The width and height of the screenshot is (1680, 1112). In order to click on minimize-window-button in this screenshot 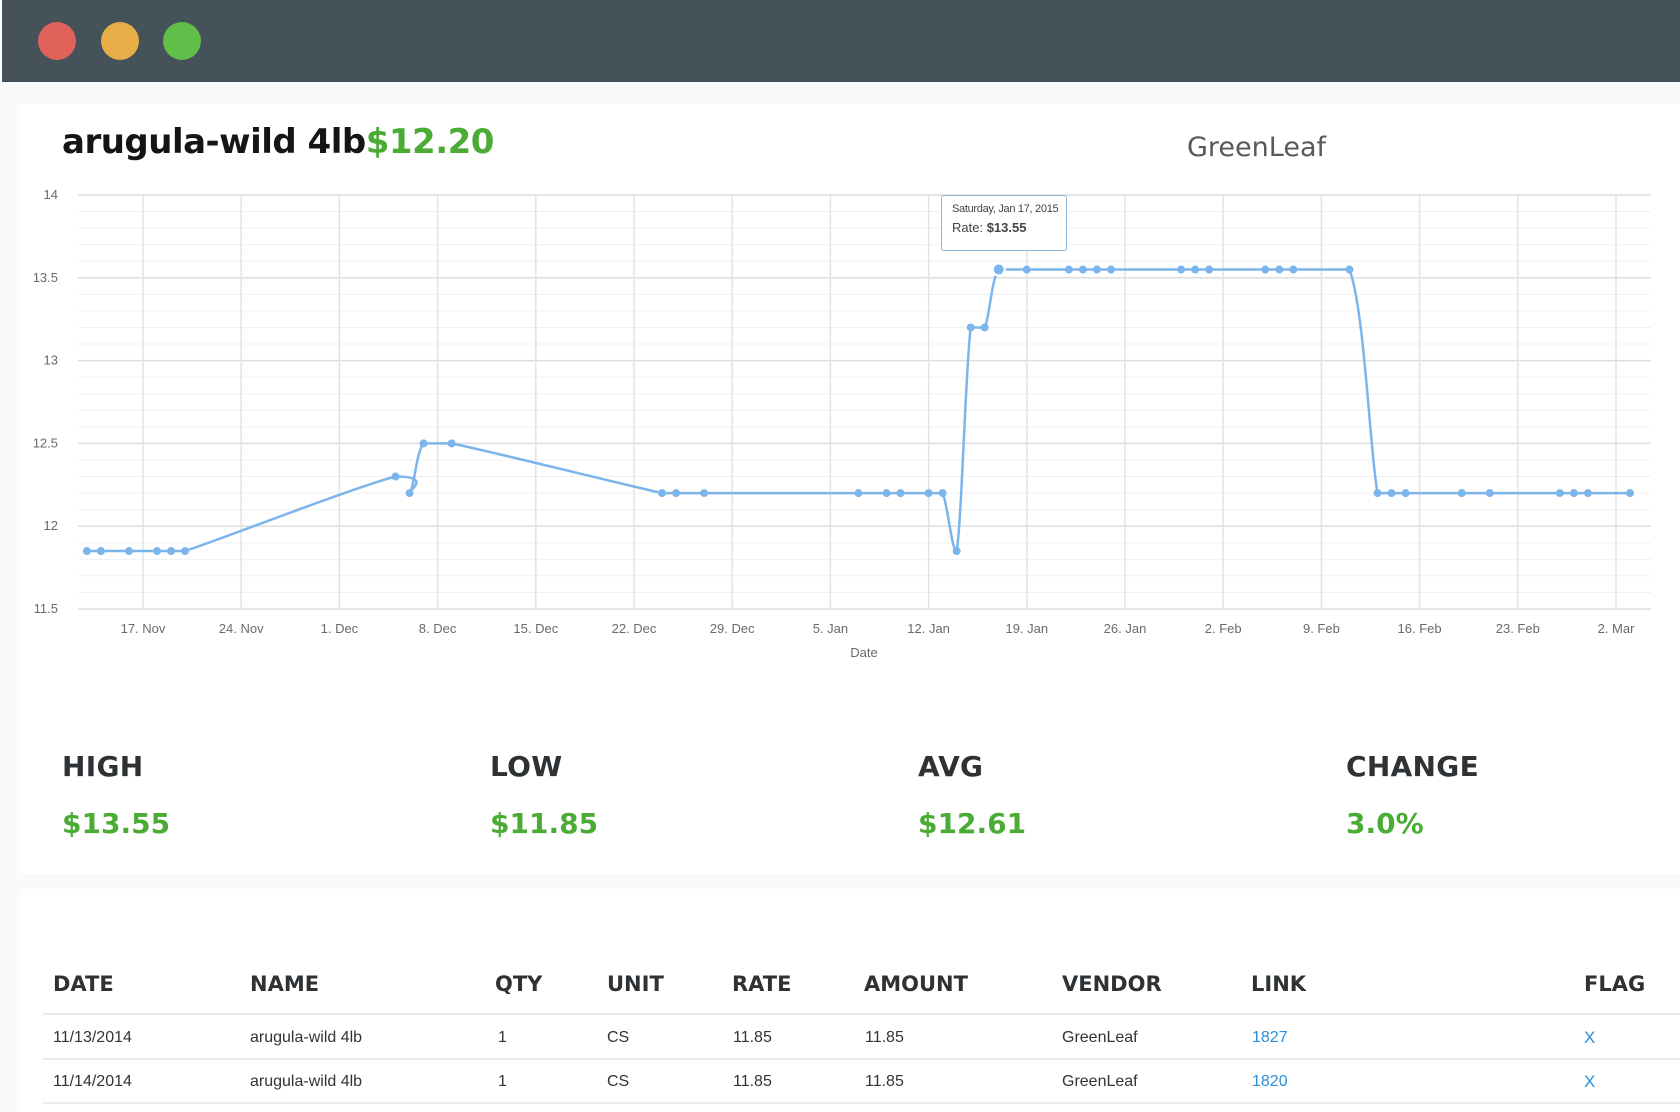, I will do `click(120, 41)`.